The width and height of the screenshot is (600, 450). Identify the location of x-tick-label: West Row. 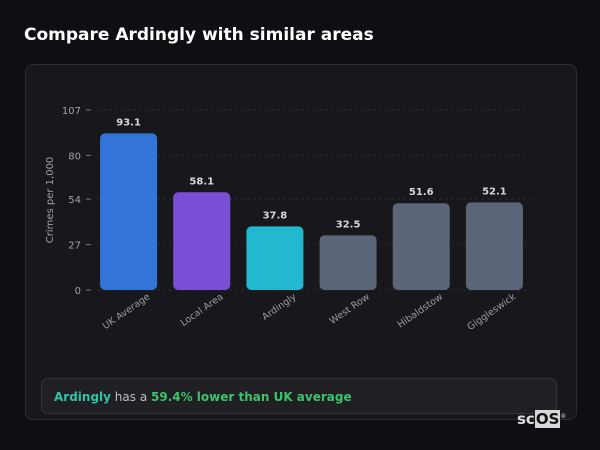
(350, 309).